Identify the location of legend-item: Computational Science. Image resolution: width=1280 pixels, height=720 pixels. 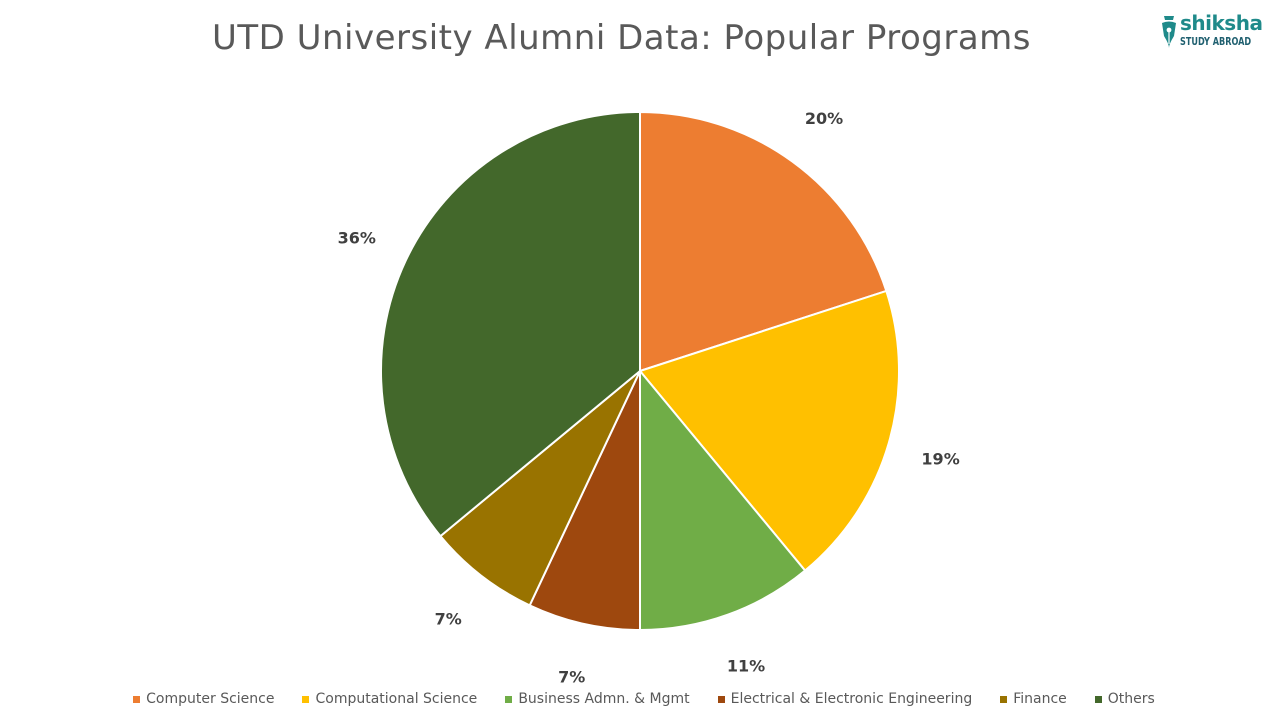
(389, 699).